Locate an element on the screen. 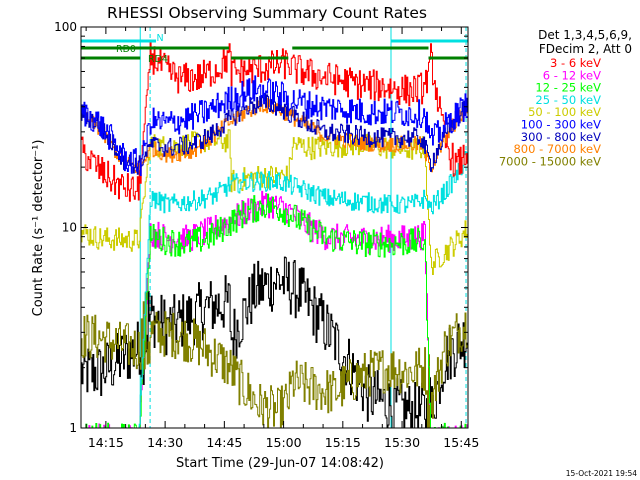 The image size is (640, 480). legend-entry: 800 - 7000 keV is located at coordinates (557, 149).